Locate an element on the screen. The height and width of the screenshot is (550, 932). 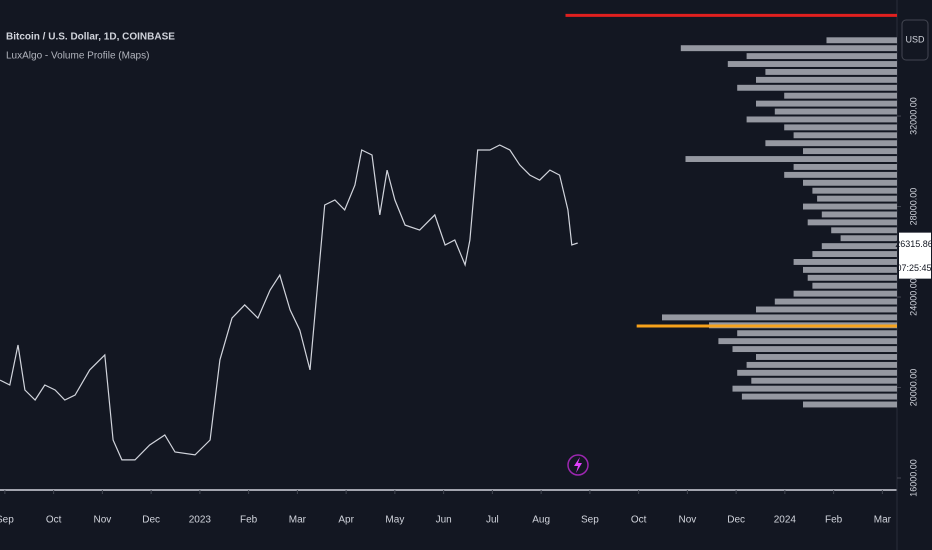
x-tick-label: 2024 is located at coordinates (785, 520).